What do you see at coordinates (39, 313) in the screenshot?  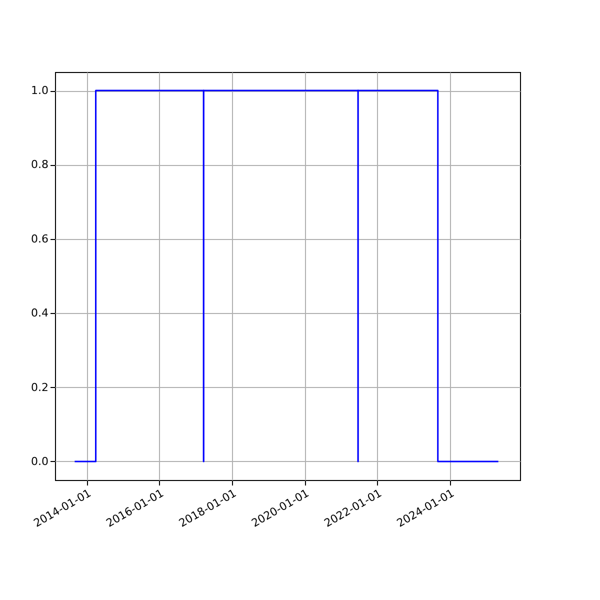 I see `y-tick-label: 0.4` at bounding box center [39, 313].